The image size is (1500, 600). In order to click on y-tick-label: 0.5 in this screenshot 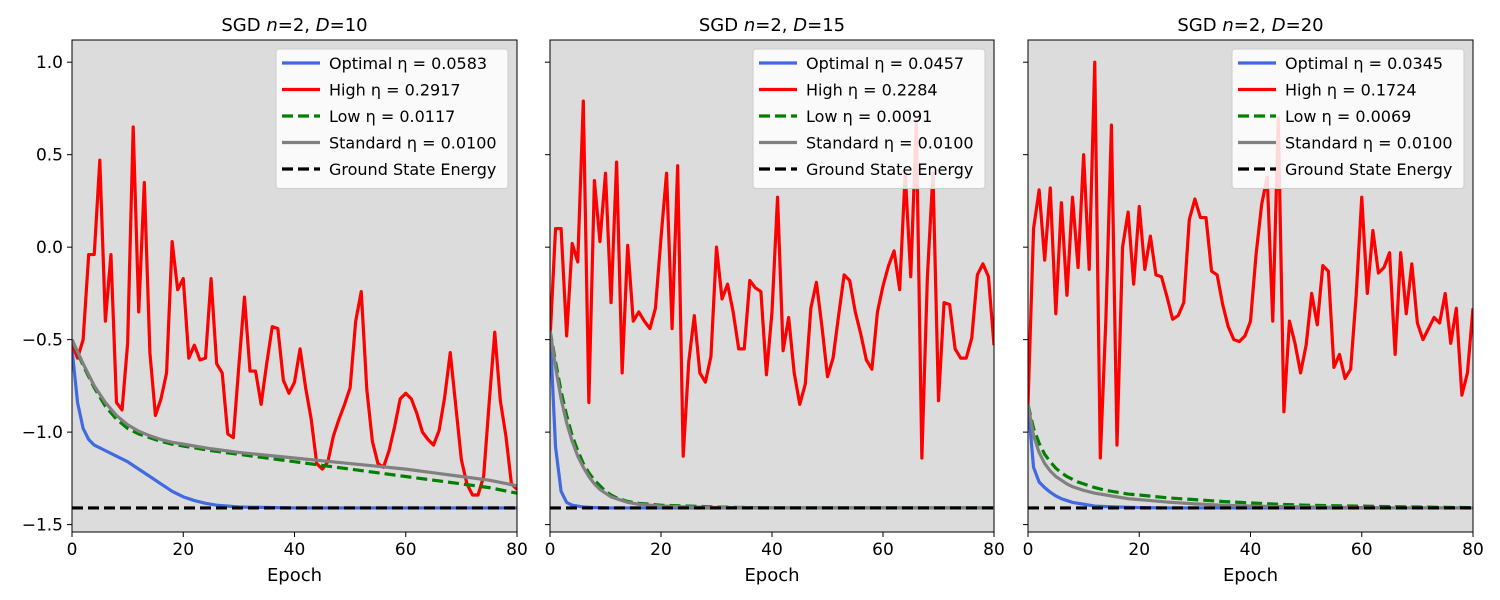, I will do `click(49, 156)`.